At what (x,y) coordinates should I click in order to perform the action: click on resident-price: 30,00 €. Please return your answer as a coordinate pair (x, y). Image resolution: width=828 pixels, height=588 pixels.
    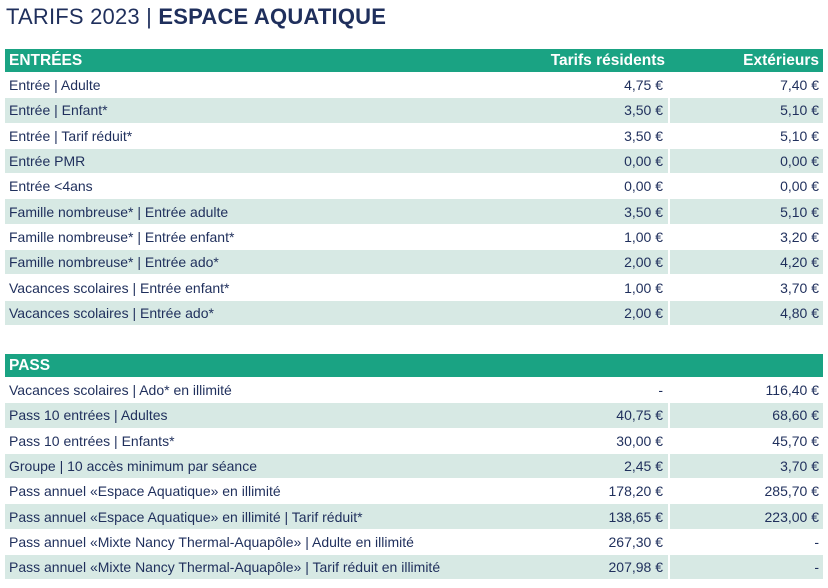
    Looking at the image, I should click on (639, 440).